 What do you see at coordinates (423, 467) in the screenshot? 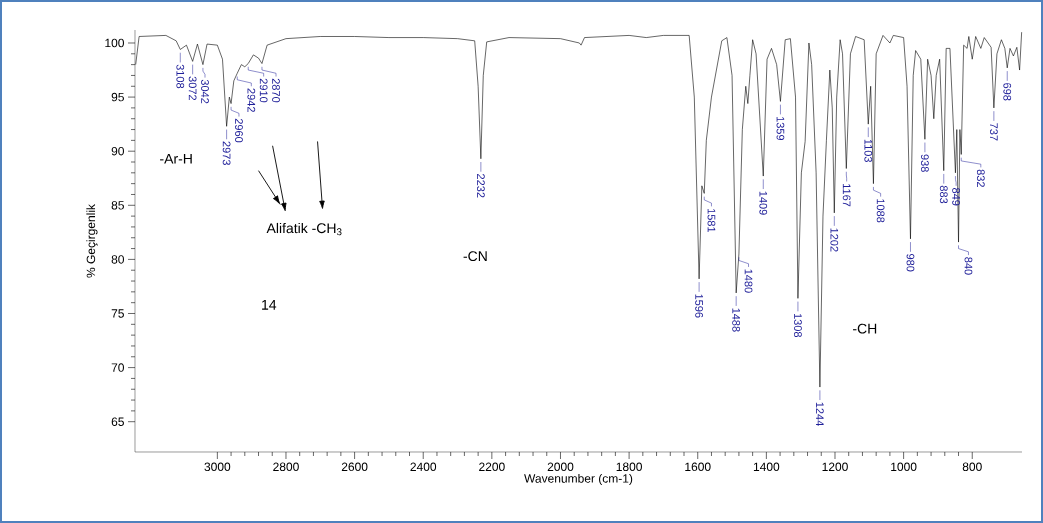
I see `x-tick-label: 2400` at bounding box center [423, 467].